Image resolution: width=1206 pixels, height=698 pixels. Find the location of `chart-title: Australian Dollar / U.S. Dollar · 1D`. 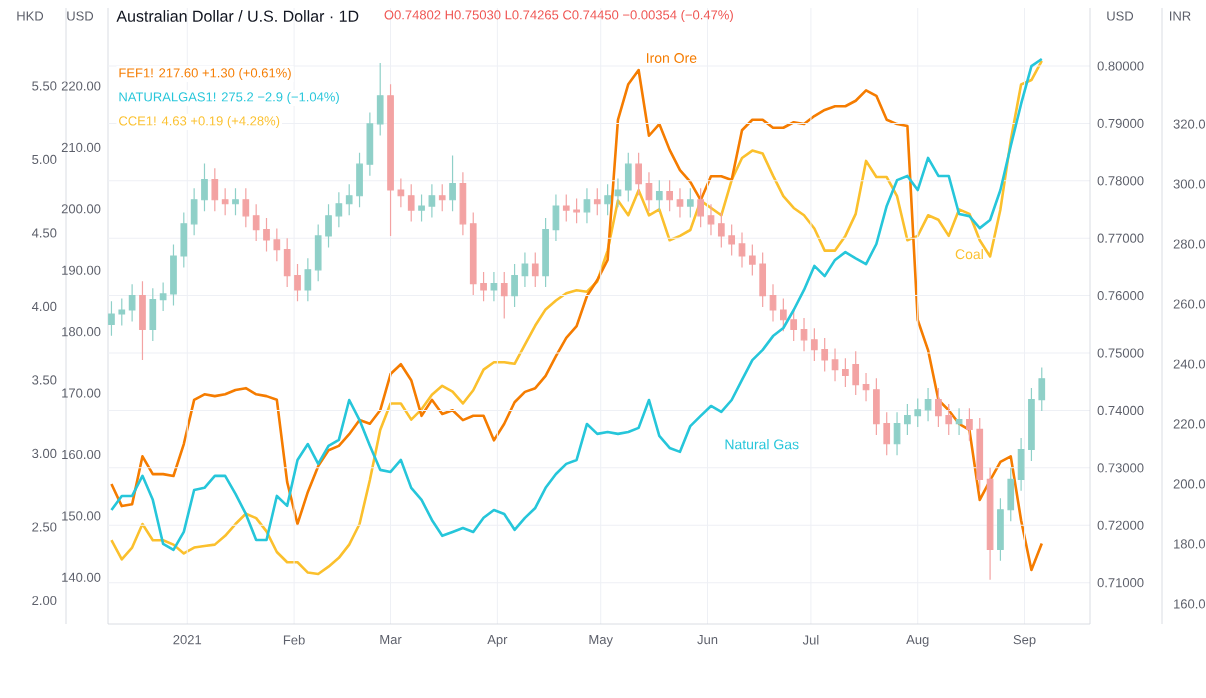

chart-title: Australian Dollar / U.S. Dollar · 1D is located at coordinates (237, 16).